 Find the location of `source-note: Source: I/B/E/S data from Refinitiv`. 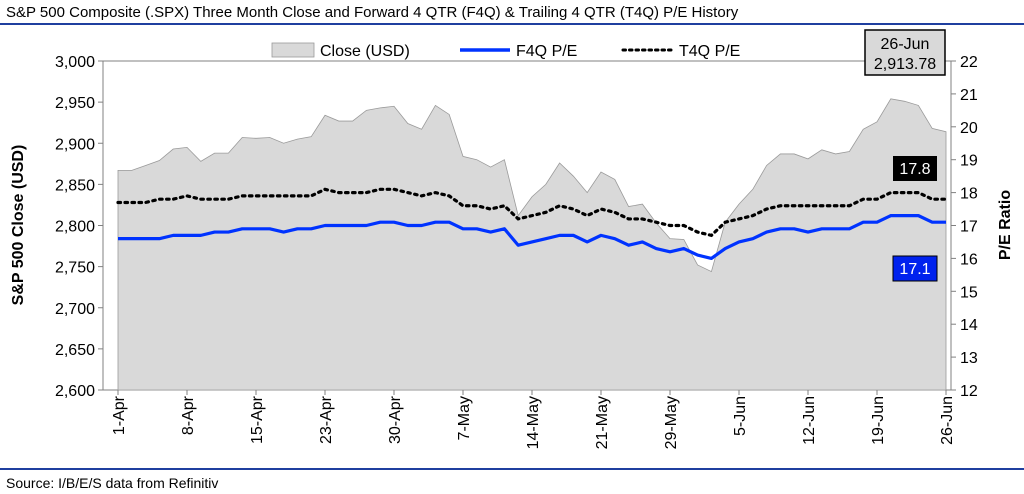

source-note: Source: I/B/E/S data from Refinitiv is located at coordinates (112, 483).